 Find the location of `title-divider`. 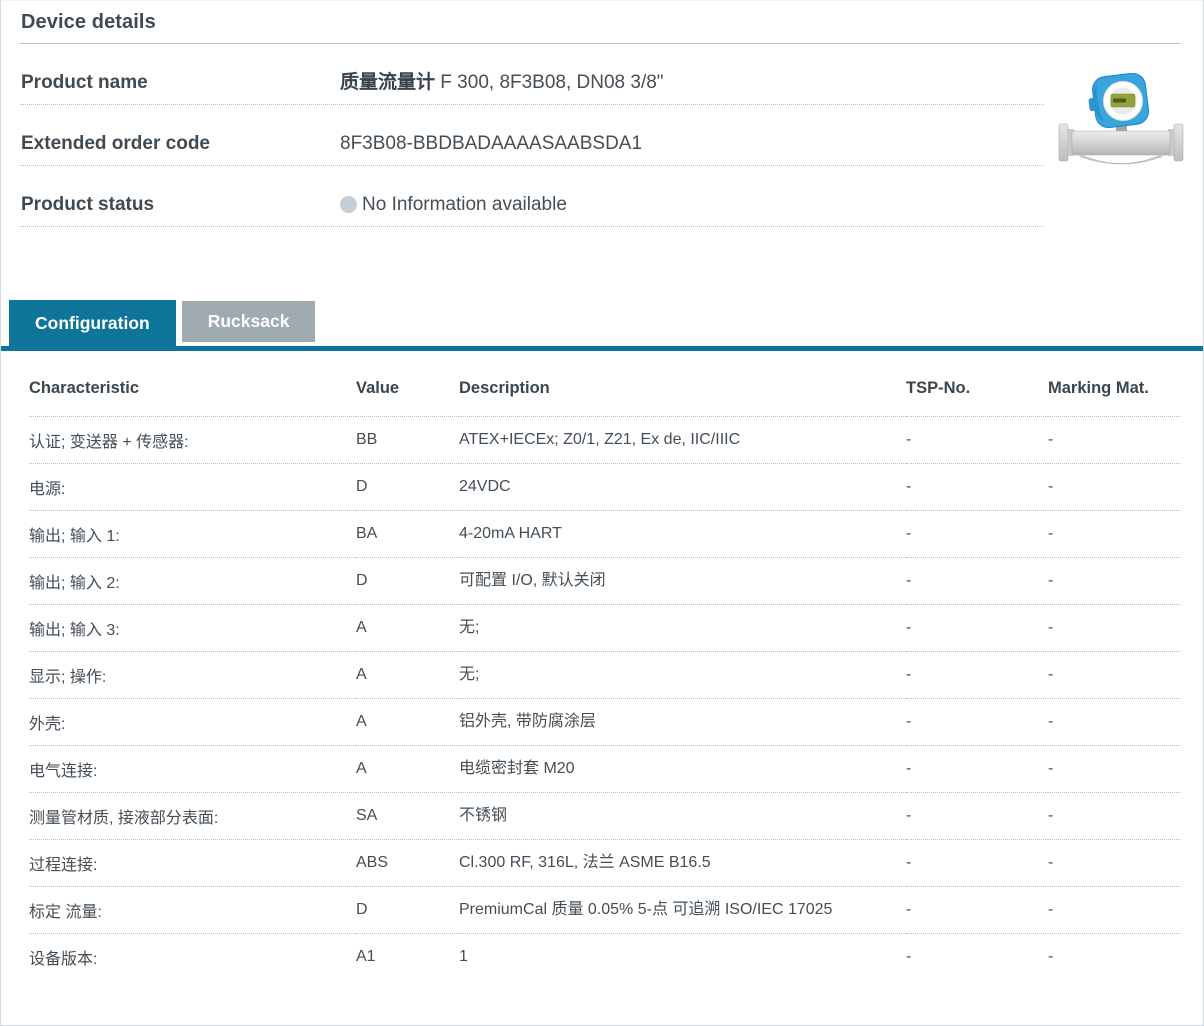

title-divider is located at coordinates (600, 43).